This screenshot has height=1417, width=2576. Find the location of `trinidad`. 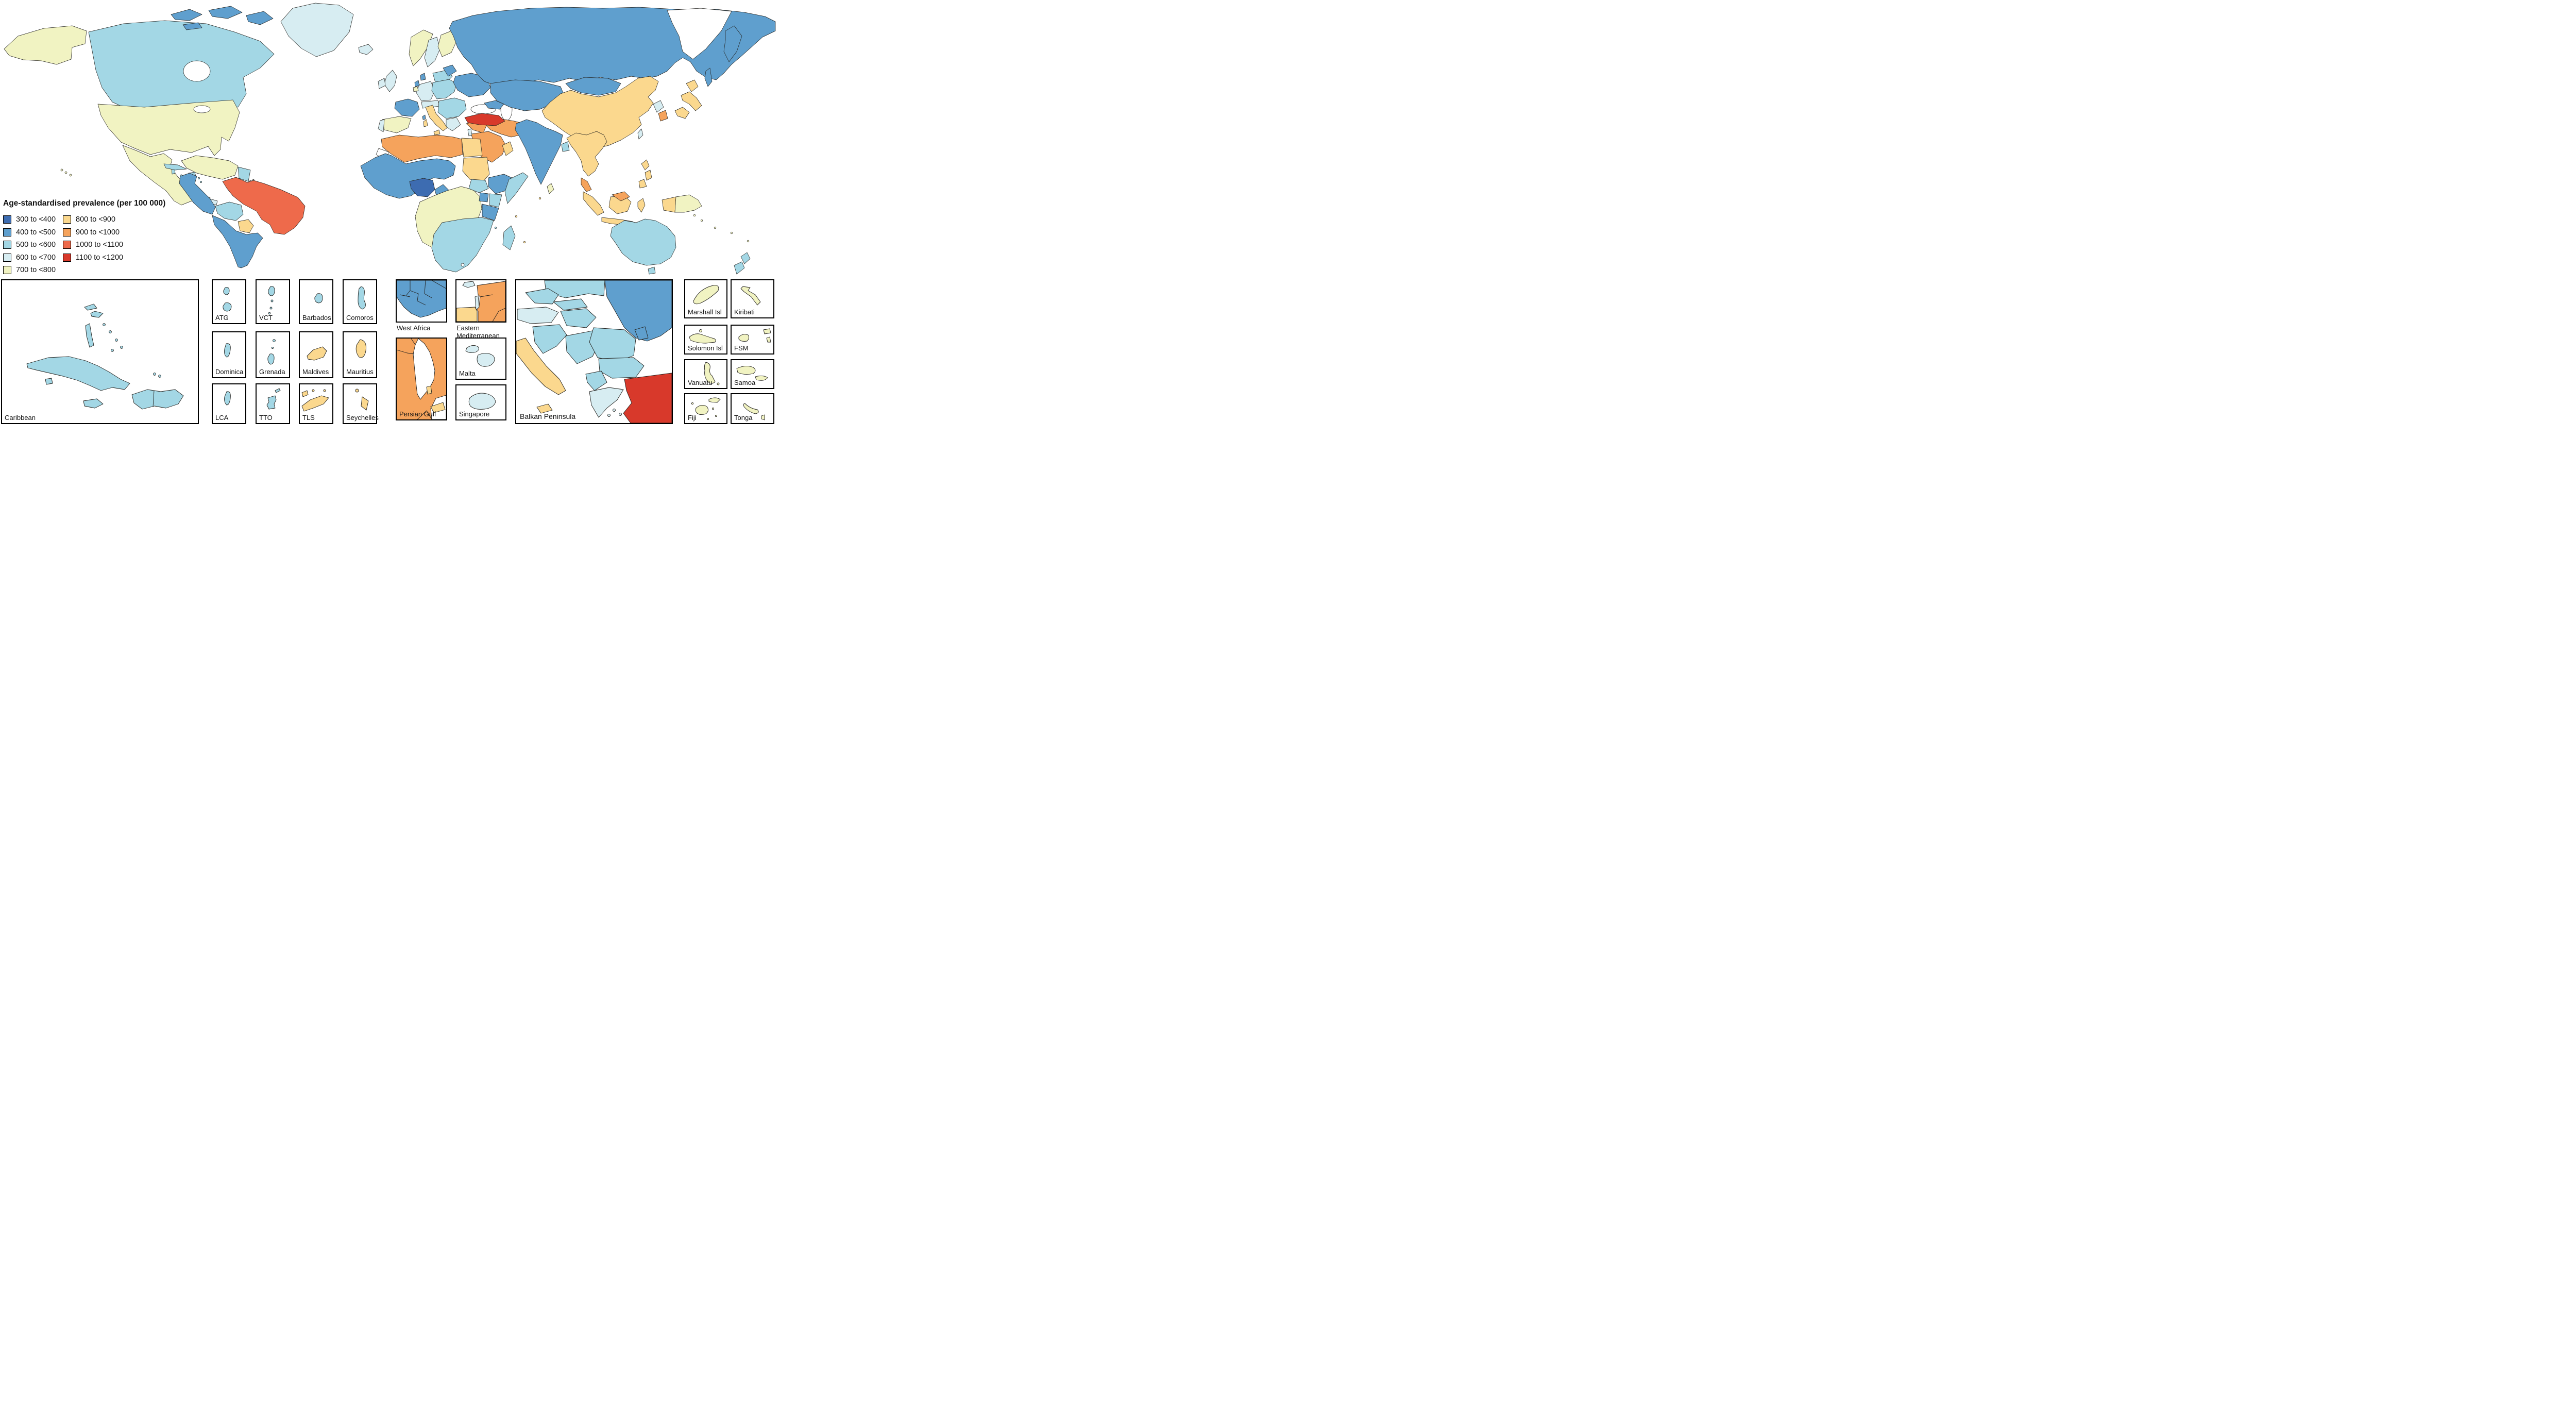

trinidad is located at coordinates (271, 403).